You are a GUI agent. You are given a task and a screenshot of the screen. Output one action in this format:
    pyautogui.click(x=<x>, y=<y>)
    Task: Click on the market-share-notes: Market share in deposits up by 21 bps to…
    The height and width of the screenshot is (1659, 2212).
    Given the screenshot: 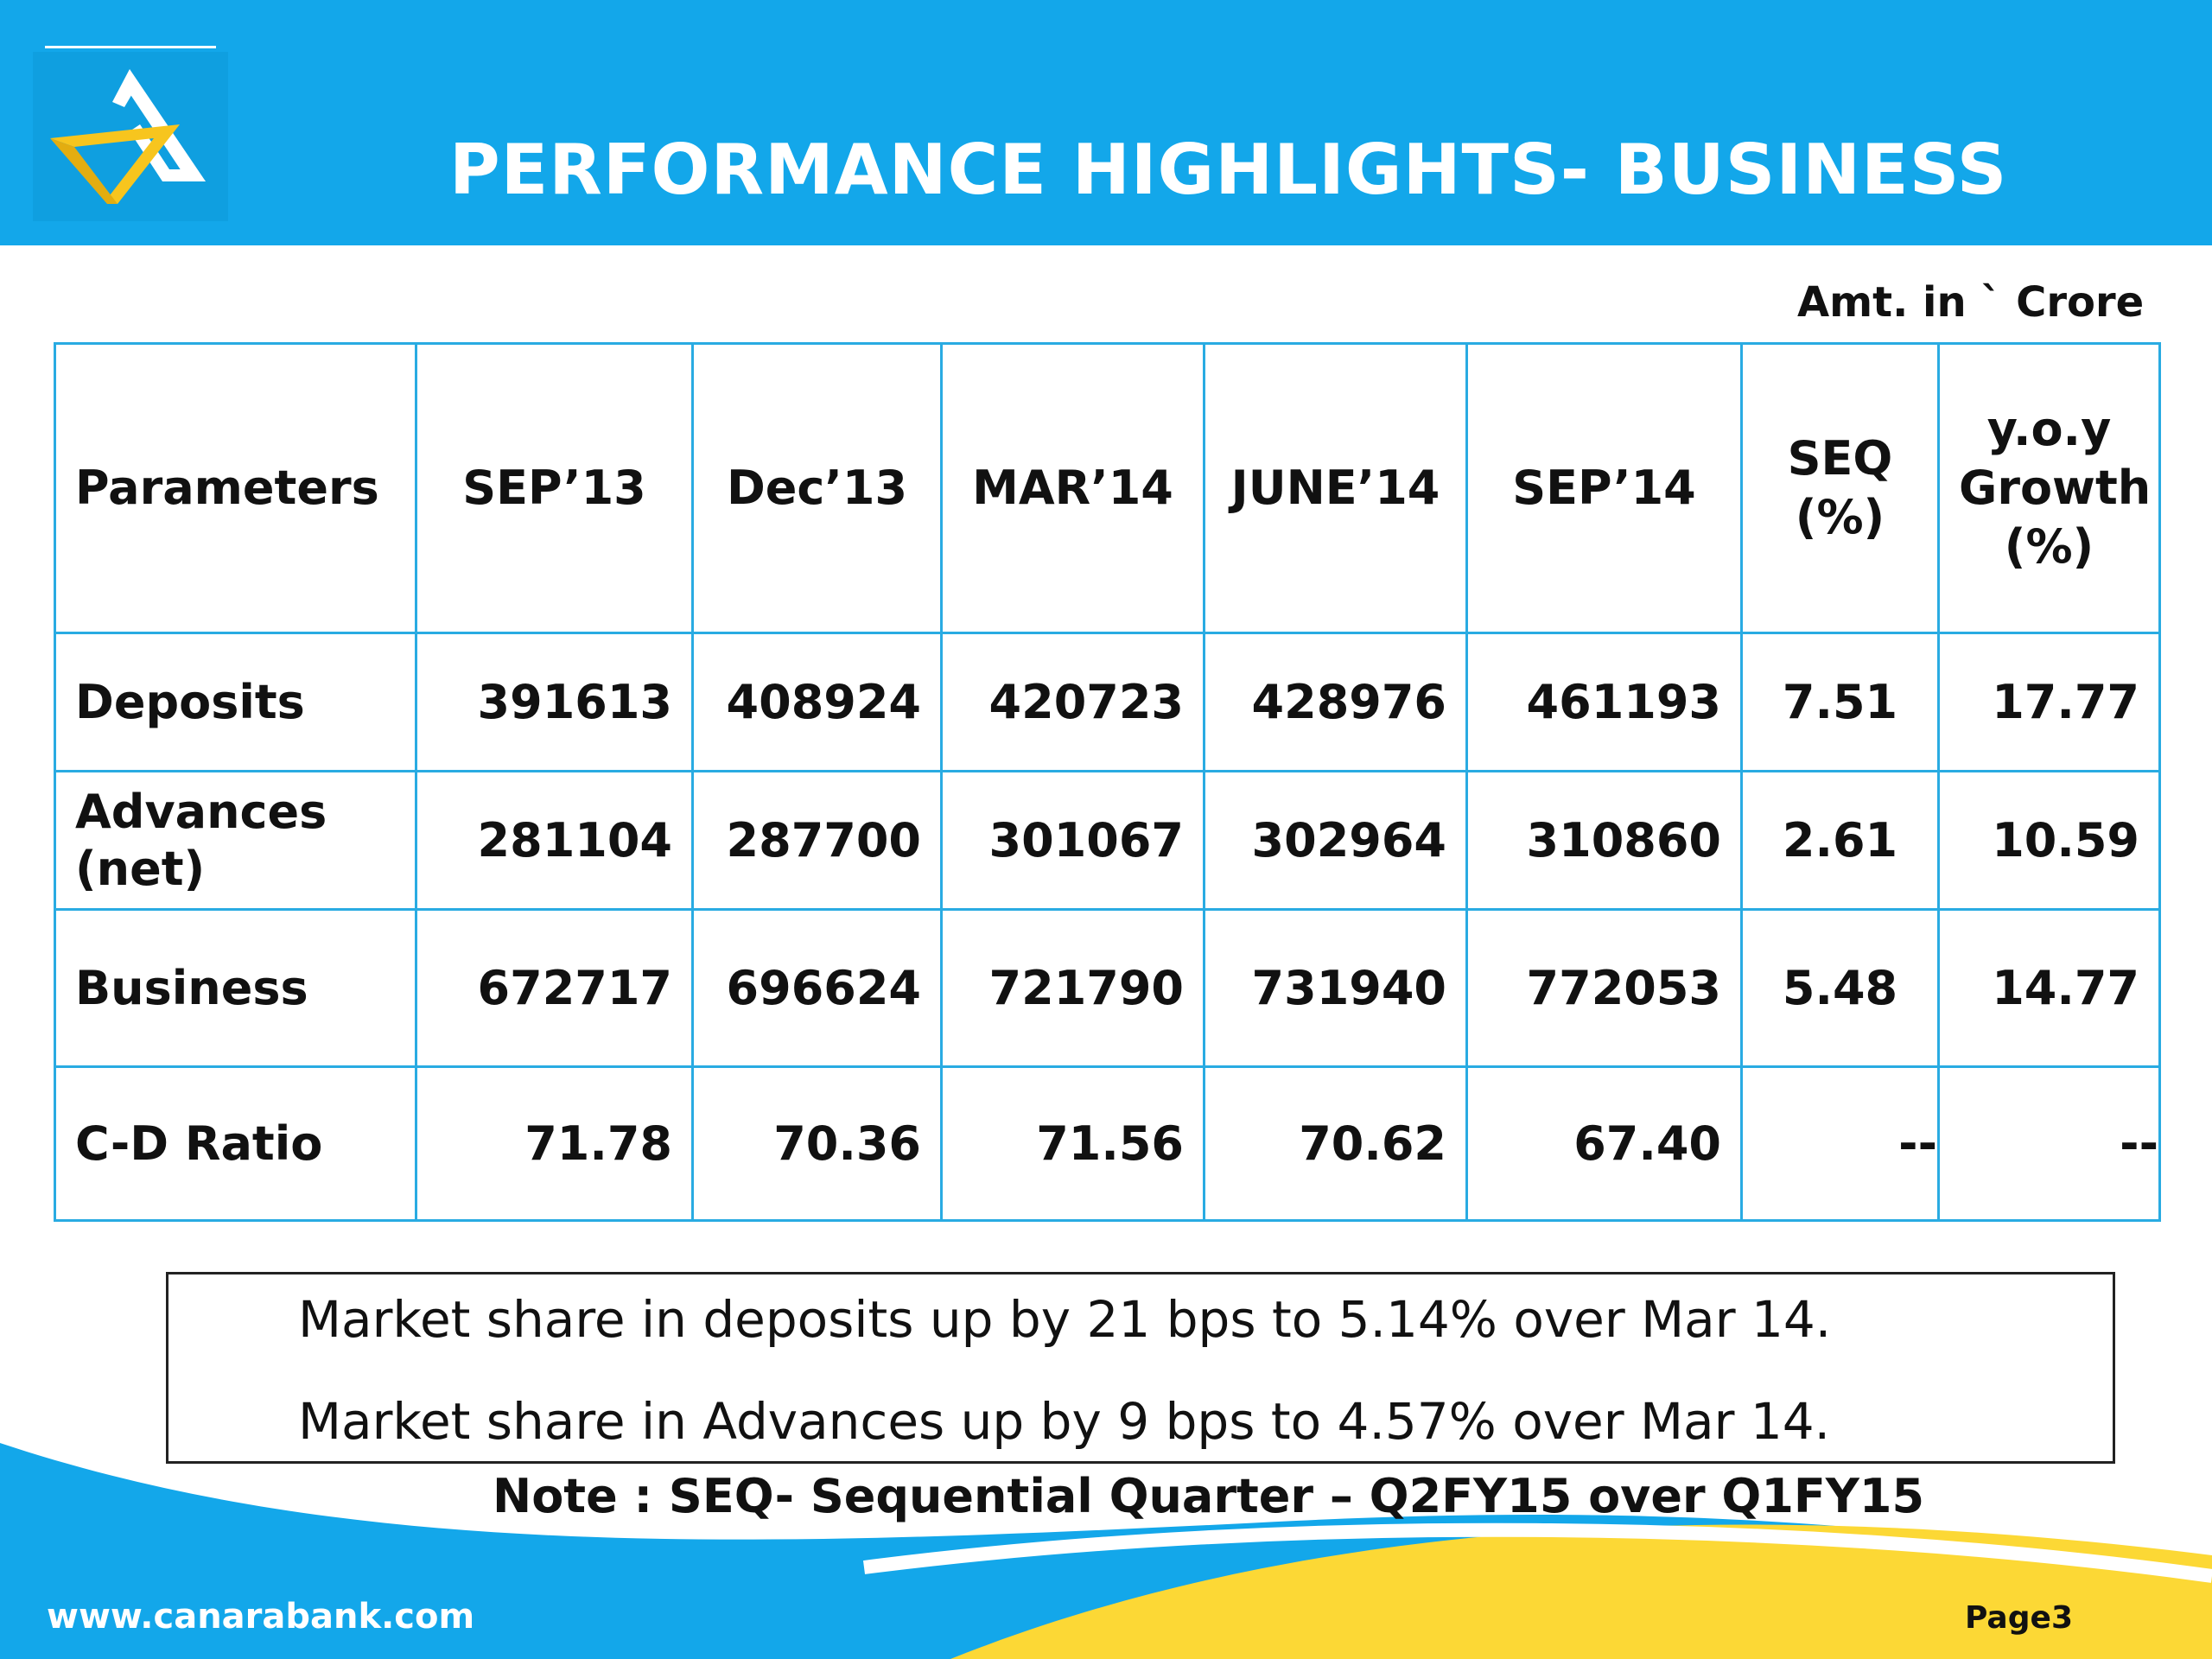 What is the action you would take?
    pyautogui.click(x=1140, y=1368)
    